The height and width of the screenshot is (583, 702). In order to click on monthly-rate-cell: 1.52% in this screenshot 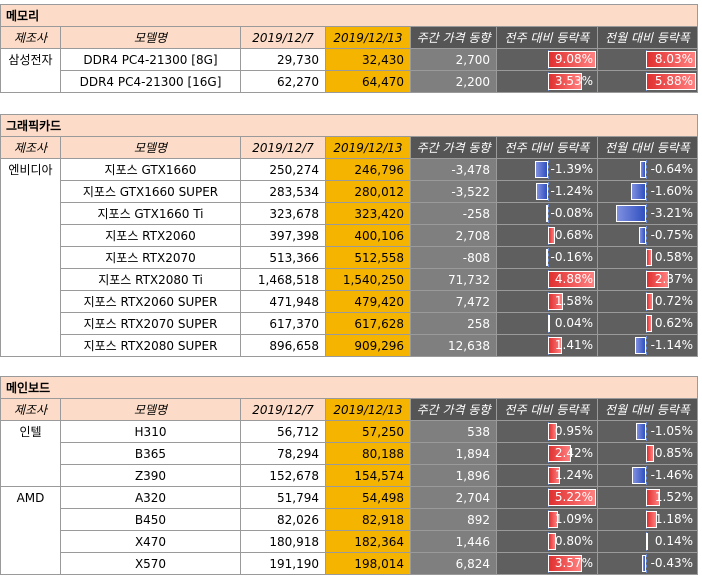, I will do `click(647, 497)`.